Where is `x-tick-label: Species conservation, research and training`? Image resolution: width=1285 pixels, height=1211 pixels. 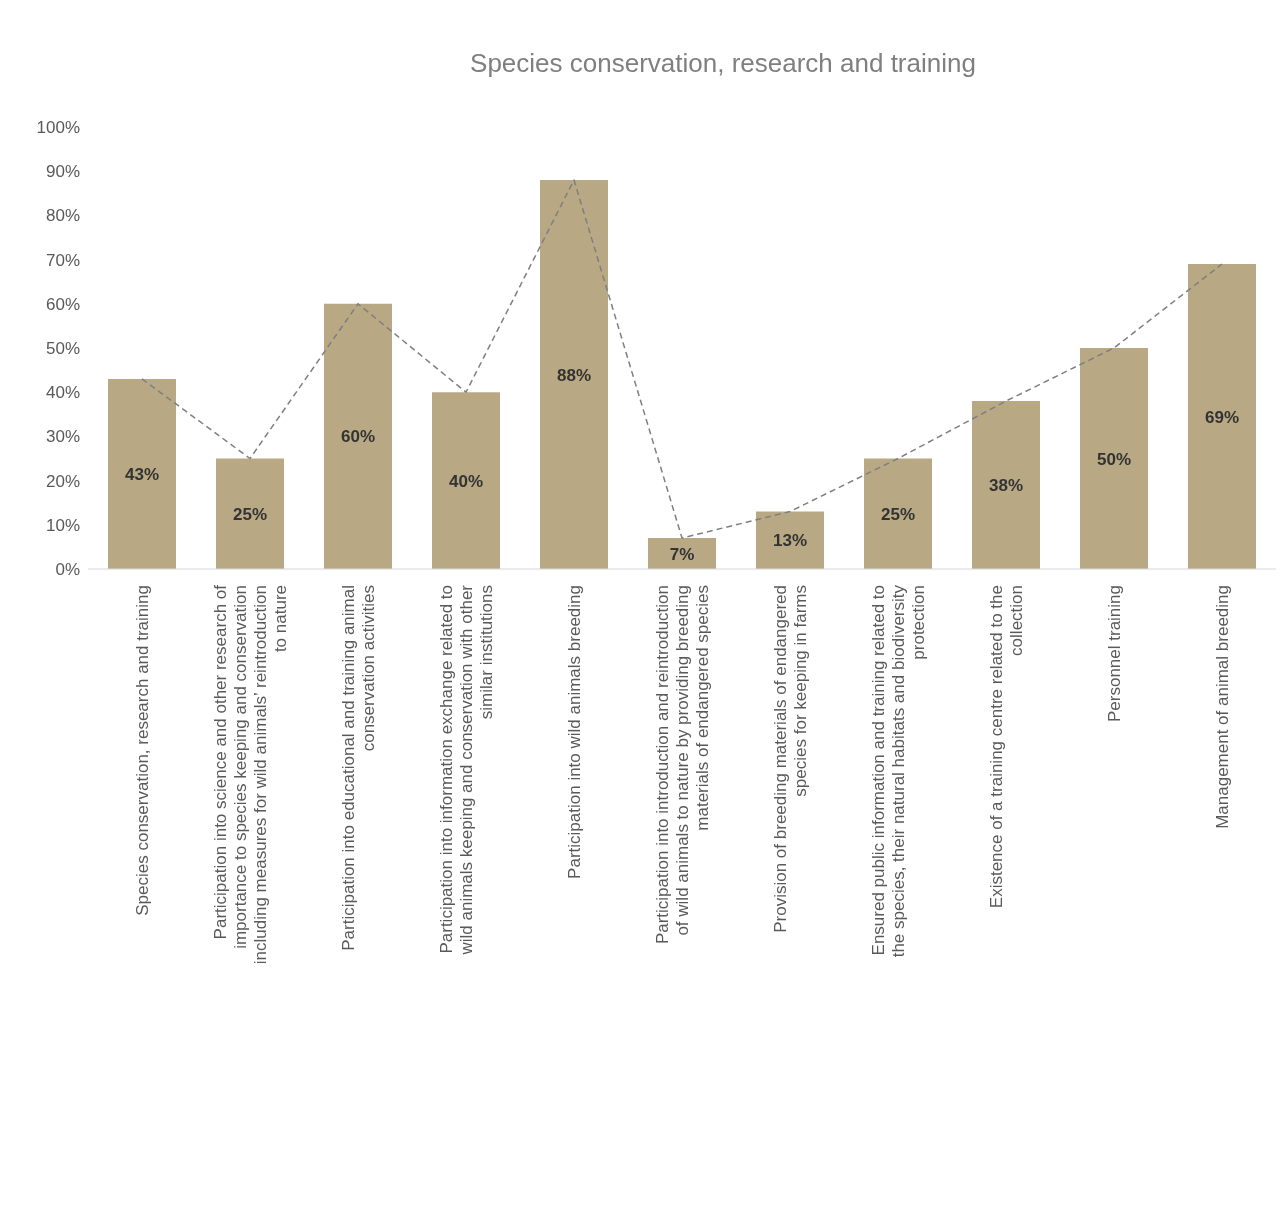 x-tick-label: Species conservation, research and training is located at coordinates (142, 750).